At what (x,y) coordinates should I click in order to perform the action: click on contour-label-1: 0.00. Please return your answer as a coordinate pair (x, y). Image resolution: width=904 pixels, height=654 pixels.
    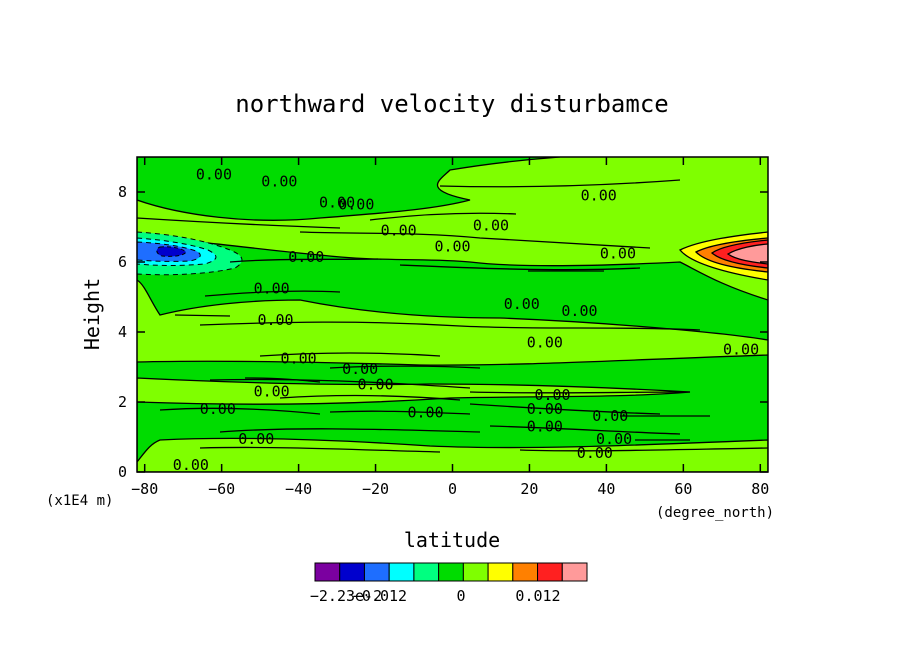
    Looking at the image, I should click on (214, 175).